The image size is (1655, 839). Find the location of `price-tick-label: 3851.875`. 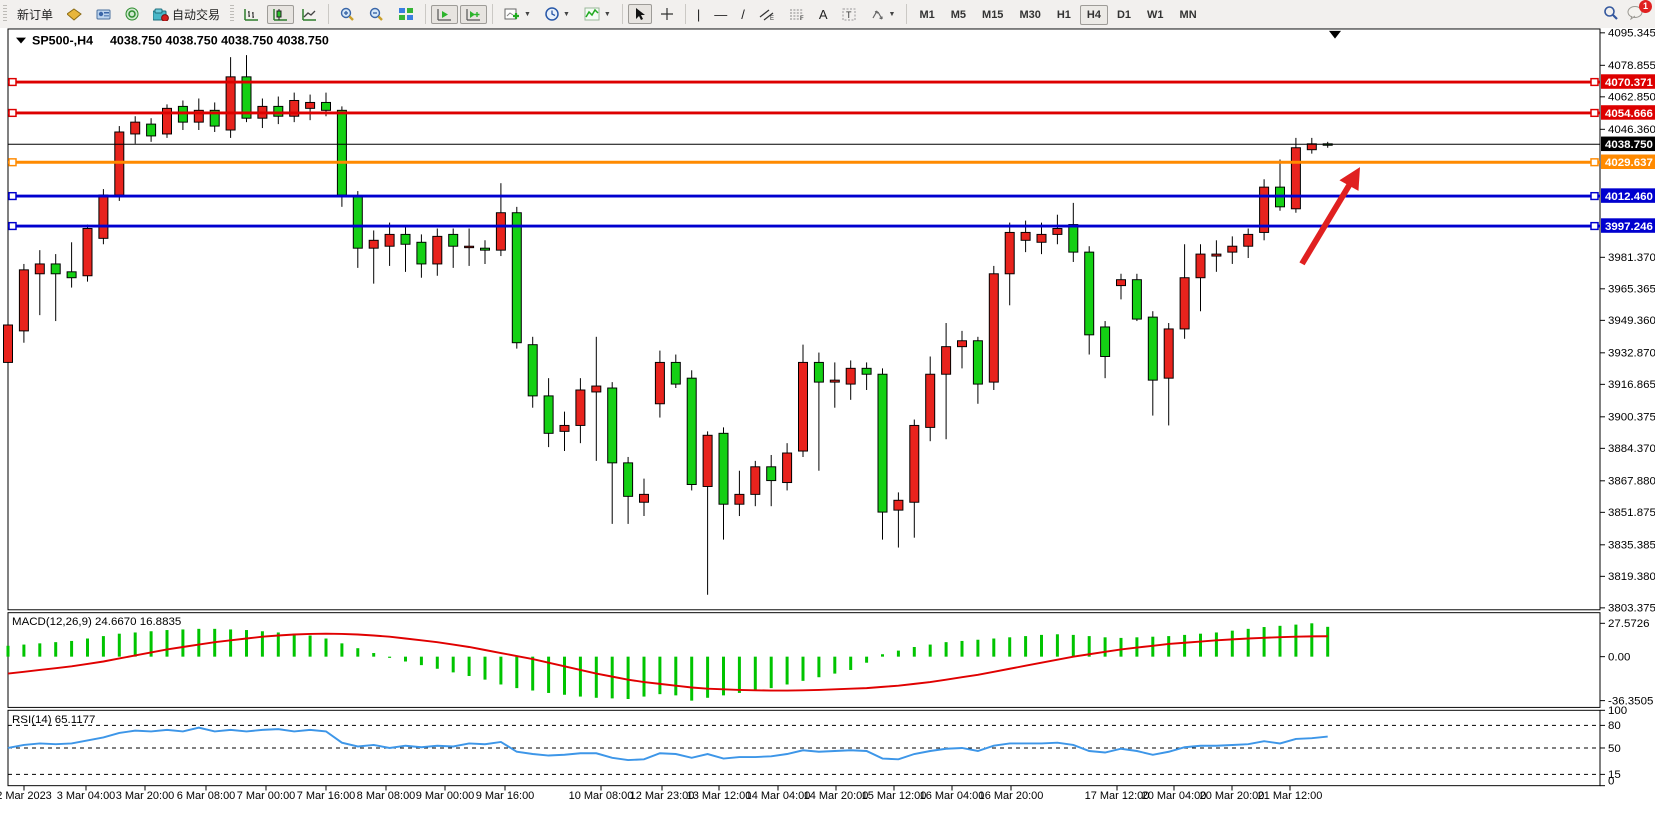

price-tick-label: 3851.875 is located at coordinates (1631, 513).